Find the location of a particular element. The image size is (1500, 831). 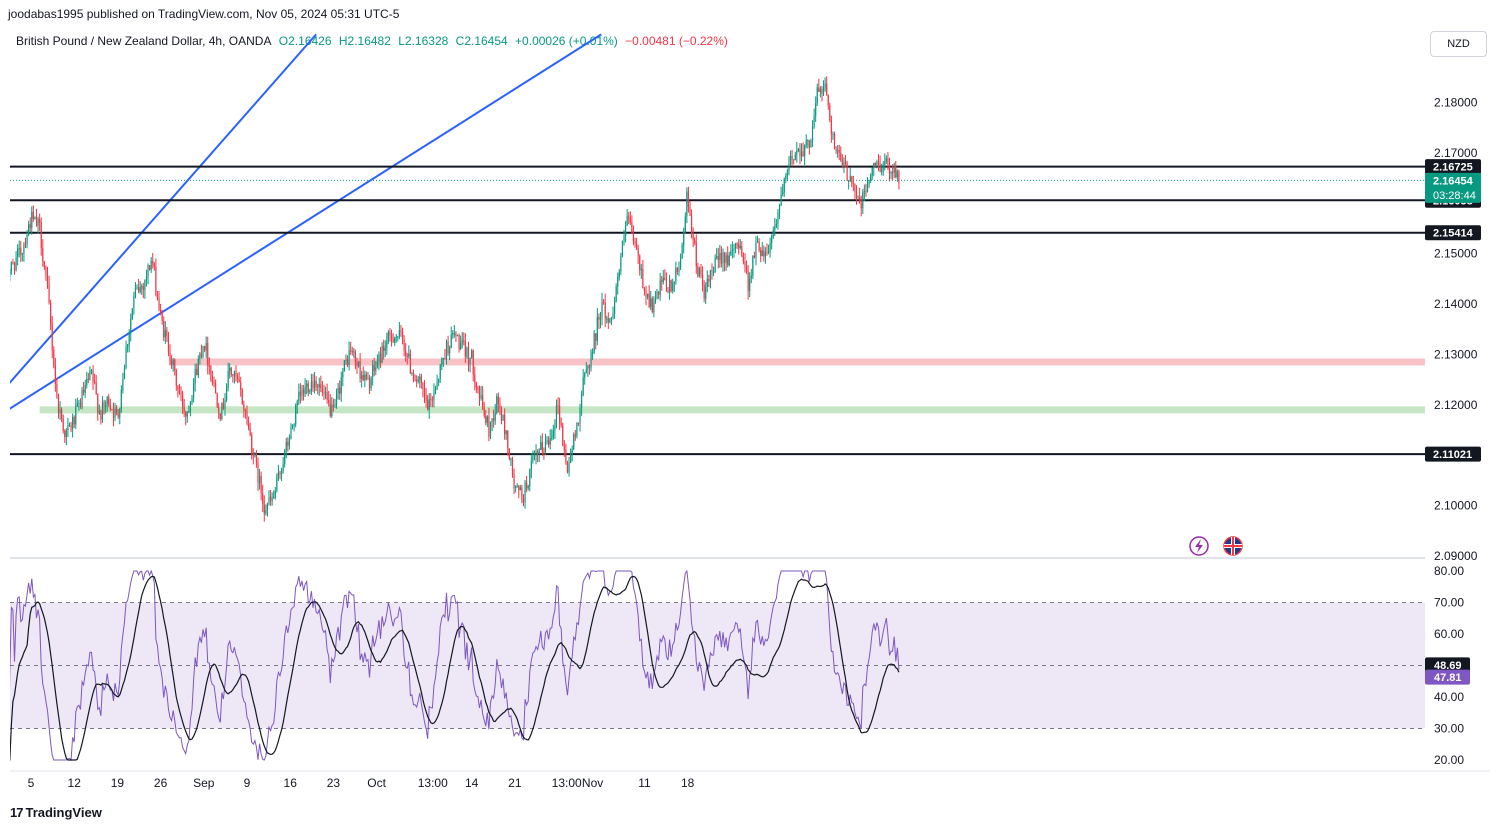

time-tick-label: 23 is located at coordinates (334, 783).